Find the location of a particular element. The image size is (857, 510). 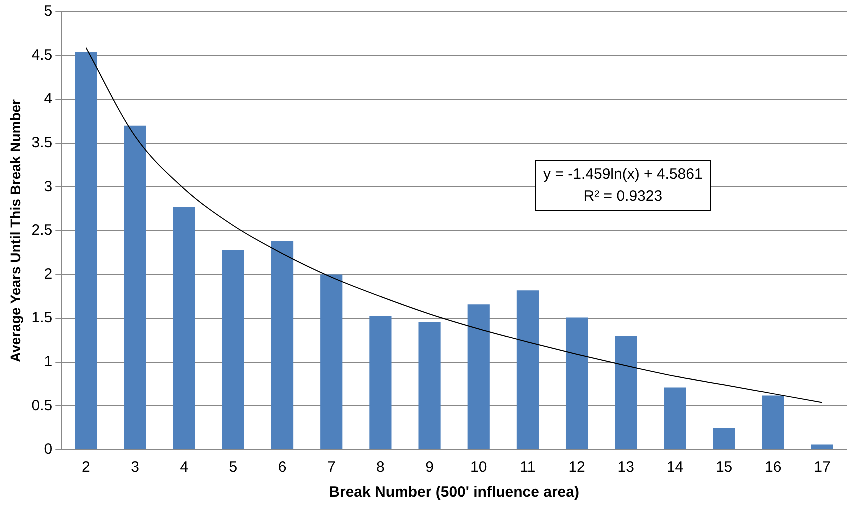

x-tick-label: 14 is located at coordinates (675, 467).